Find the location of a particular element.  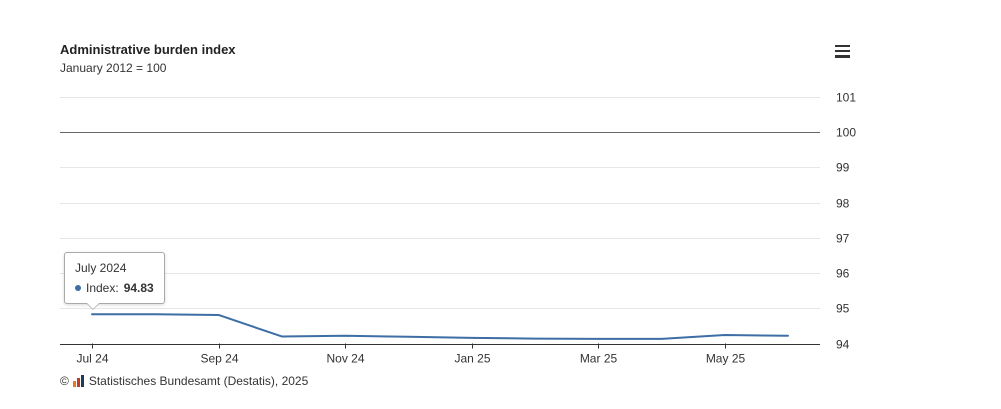

y-axis-label: 98 is located at coordinates (843, 204).